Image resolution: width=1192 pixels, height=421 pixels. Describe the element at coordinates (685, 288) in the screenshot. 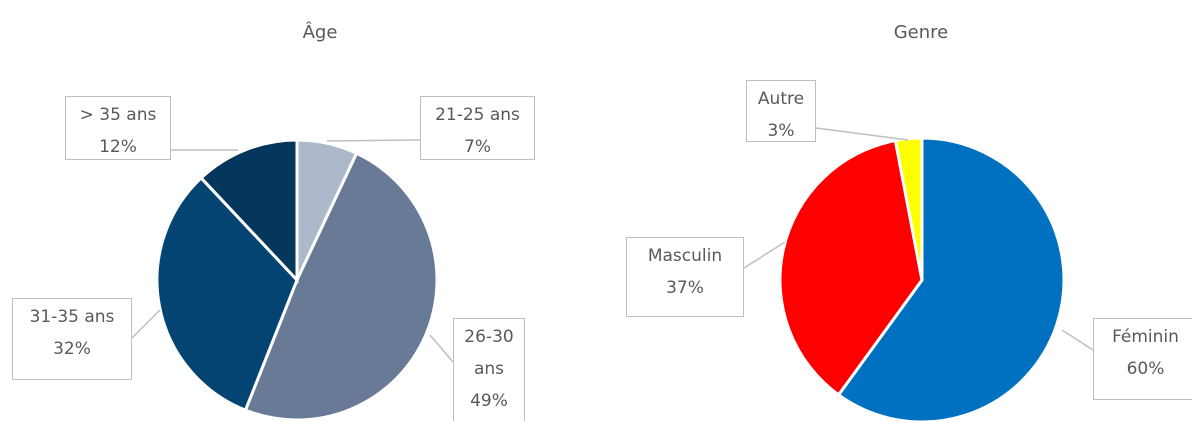

I see `label-value: 37%` at that location.